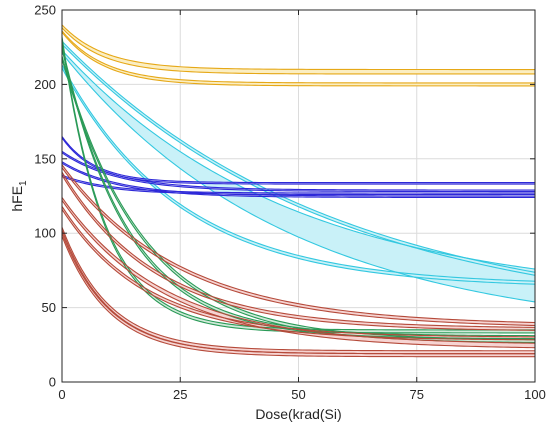 The height and width of the screenshot is (432, 550). Describe the element at coordinates (45, 84) in the screenshot. I see `y-tick-label-4: 200` at that location.